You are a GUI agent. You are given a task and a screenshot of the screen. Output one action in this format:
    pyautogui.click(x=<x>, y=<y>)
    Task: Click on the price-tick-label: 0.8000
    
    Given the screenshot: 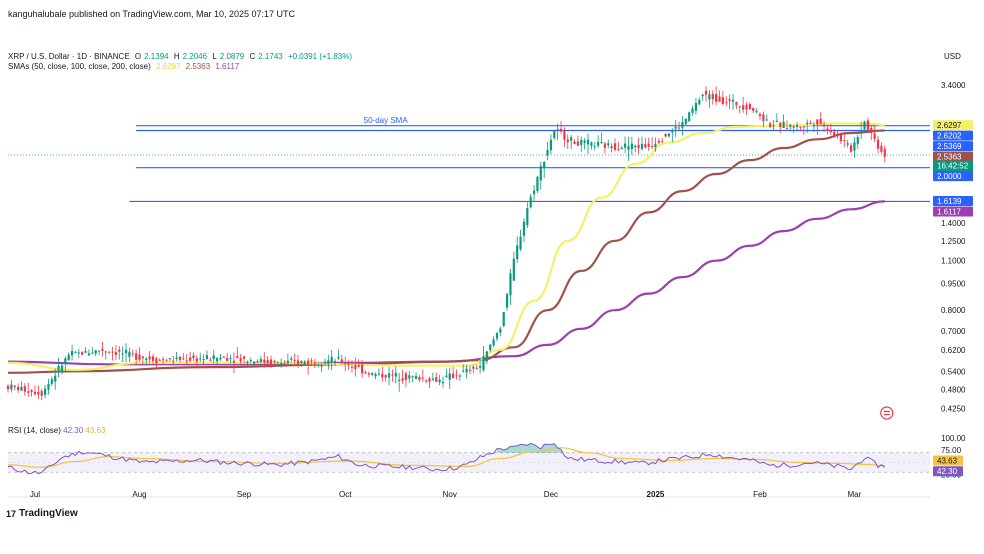 What is the action you would take?
    pyautogui.click(x=953, y=310)
    